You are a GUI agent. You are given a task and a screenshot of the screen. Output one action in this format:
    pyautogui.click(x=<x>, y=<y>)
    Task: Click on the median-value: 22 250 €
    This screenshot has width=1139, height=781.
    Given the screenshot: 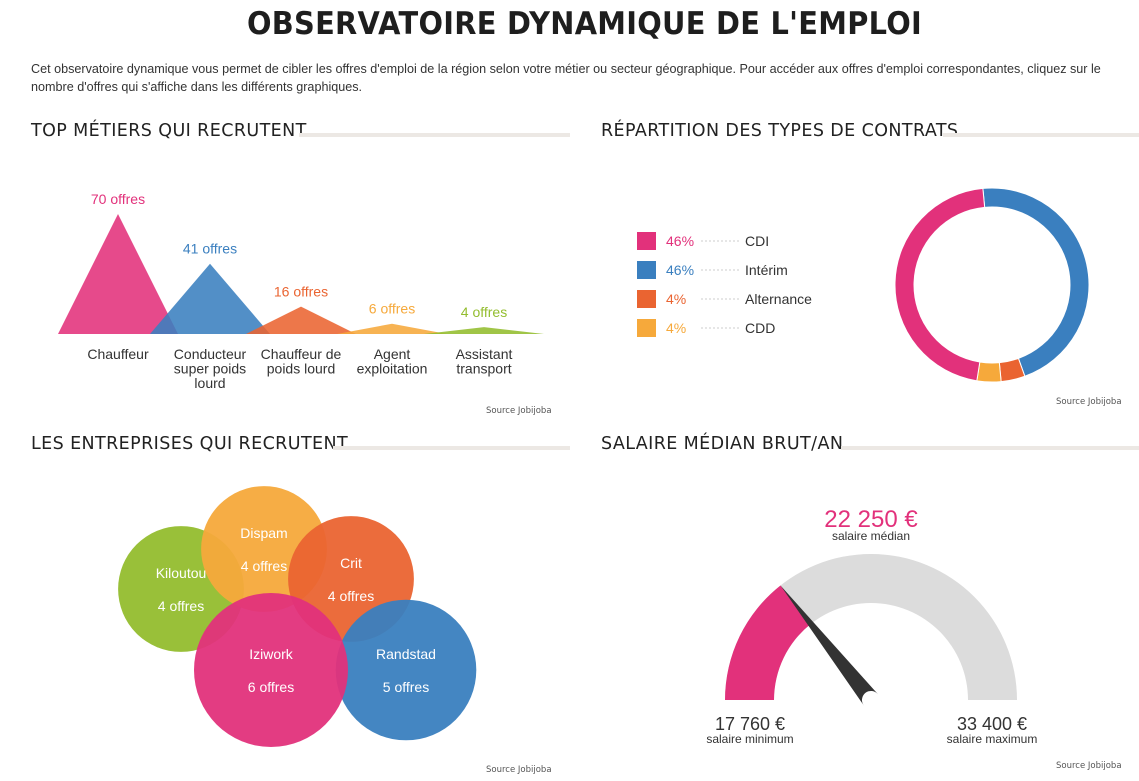 What is the action you would take?
    pyautogui.click(x=871, y=519)
    